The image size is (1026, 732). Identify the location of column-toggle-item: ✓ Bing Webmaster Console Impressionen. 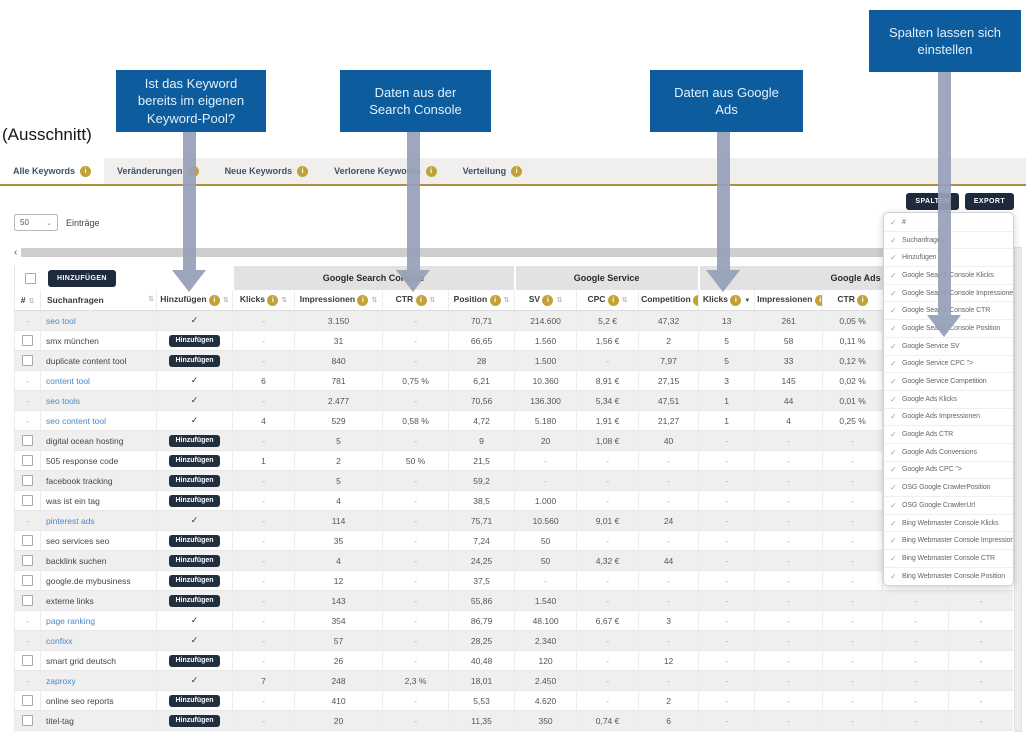
(948, 541).